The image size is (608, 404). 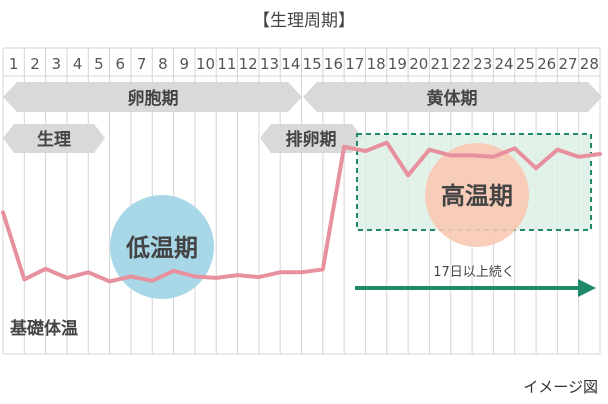 What do you see at coordinates (205, 64) in the screenshot?
I see `day-label: 10` at bounding box center [205, 64].